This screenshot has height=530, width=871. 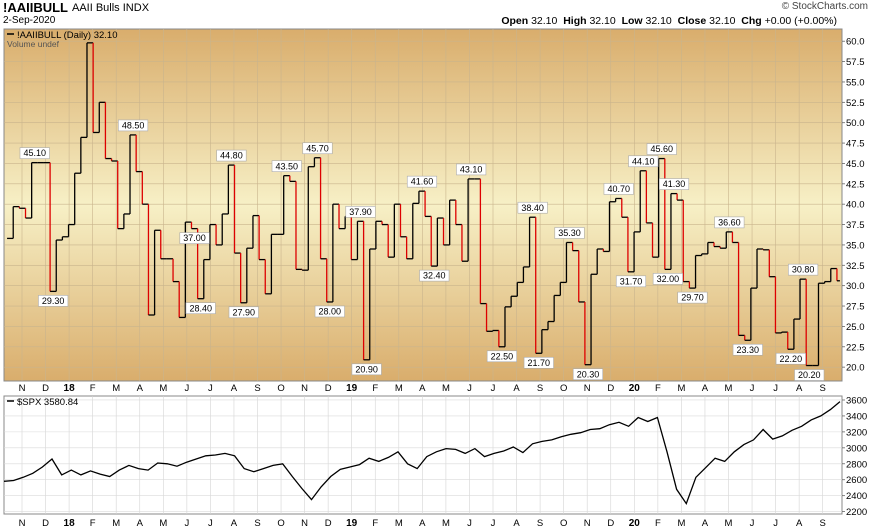 What do you see at coordinates (692, 21) in the screenshot?
I see `close-label: Close` at bounding box center [692, 21].